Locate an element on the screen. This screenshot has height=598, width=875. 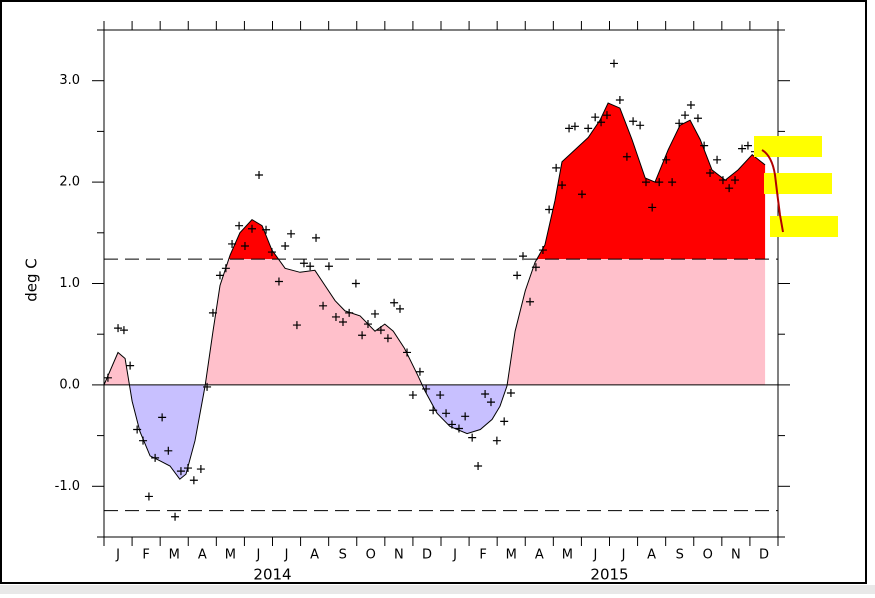
area-fill is located at coordinates (435, 432).